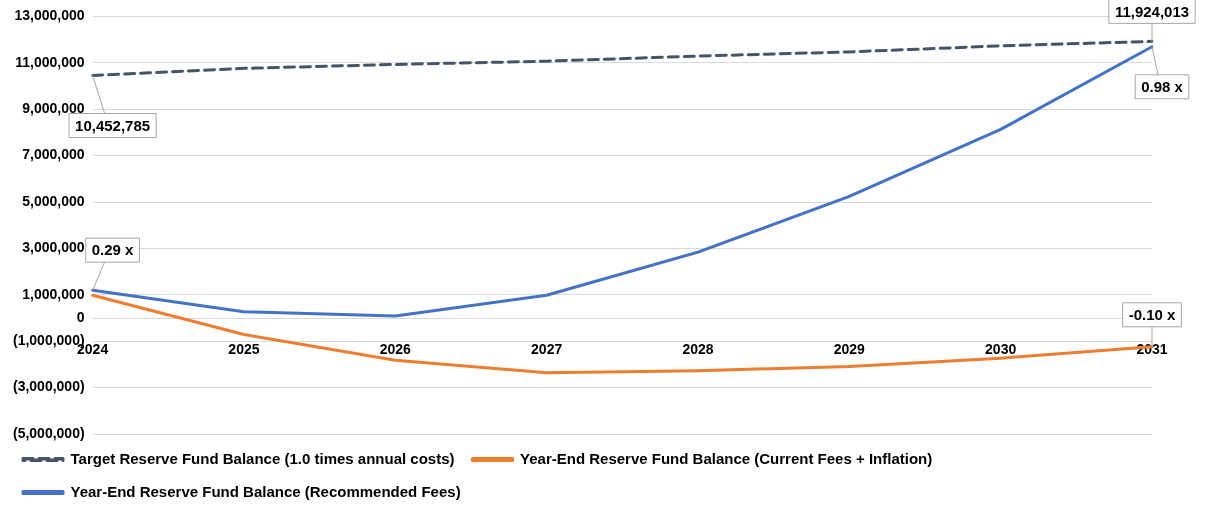 Image resolution: width=1212 pixels, height=510 pixels. I want to click on y-tick-label: 13,000,000, so click(49, 15).